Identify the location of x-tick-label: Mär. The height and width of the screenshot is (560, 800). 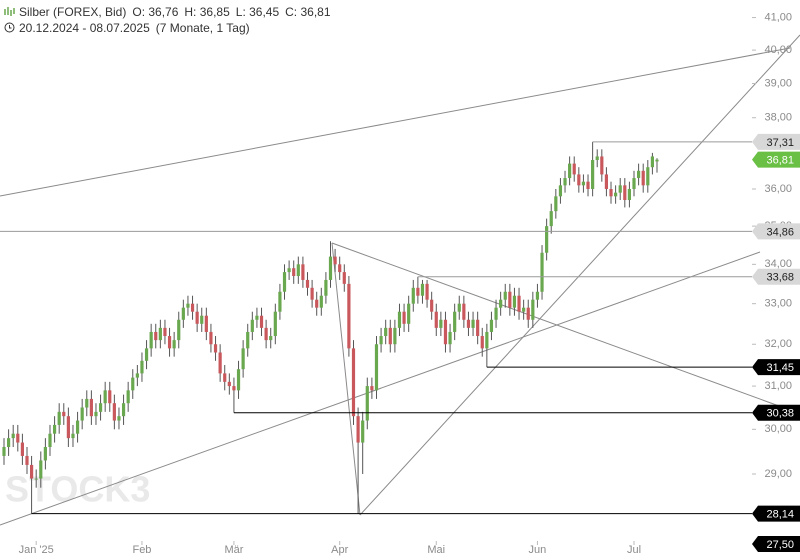
(233, 550).